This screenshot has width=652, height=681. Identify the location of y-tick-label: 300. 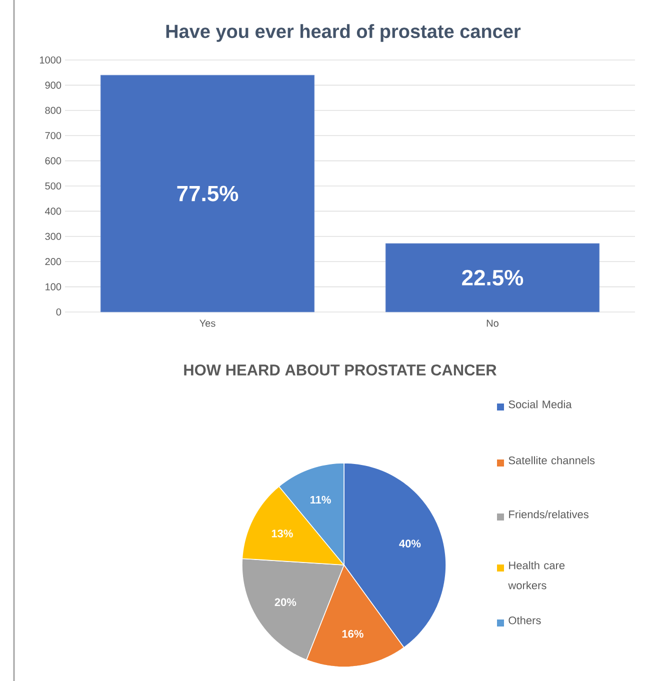
(53, 236).